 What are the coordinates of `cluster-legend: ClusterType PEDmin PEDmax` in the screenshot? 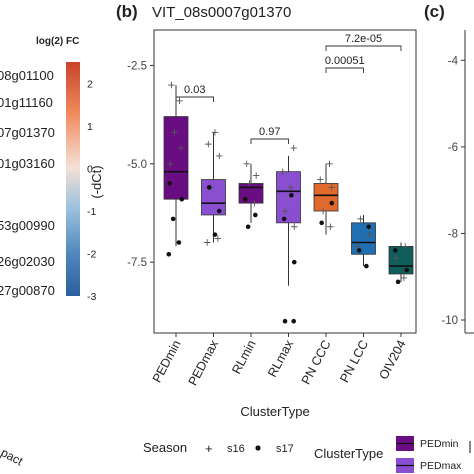 It's located at (392, 454).